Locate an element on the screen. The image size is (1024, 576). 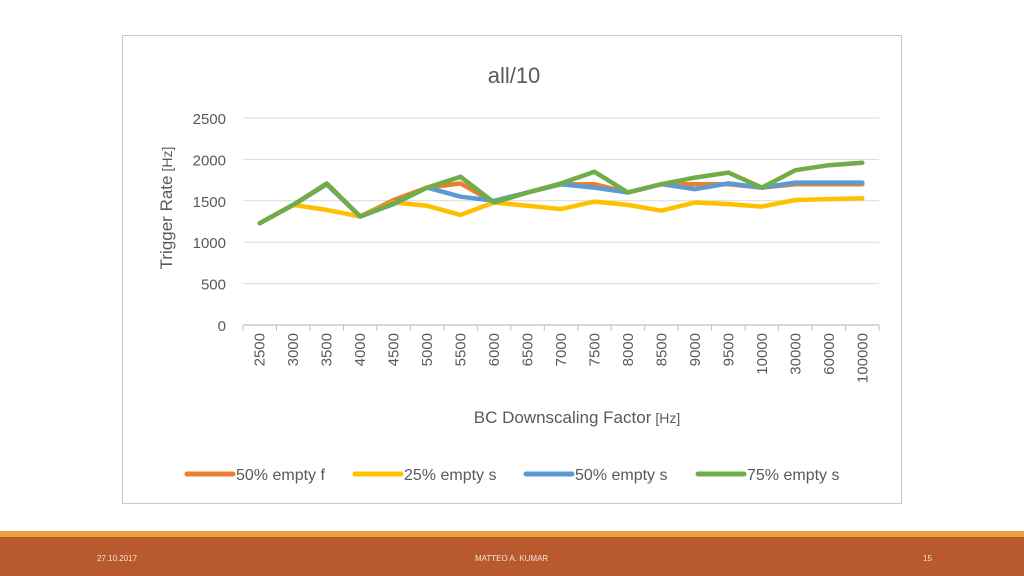
y-tick-label: 2000 is located at coordinates (209, 160).